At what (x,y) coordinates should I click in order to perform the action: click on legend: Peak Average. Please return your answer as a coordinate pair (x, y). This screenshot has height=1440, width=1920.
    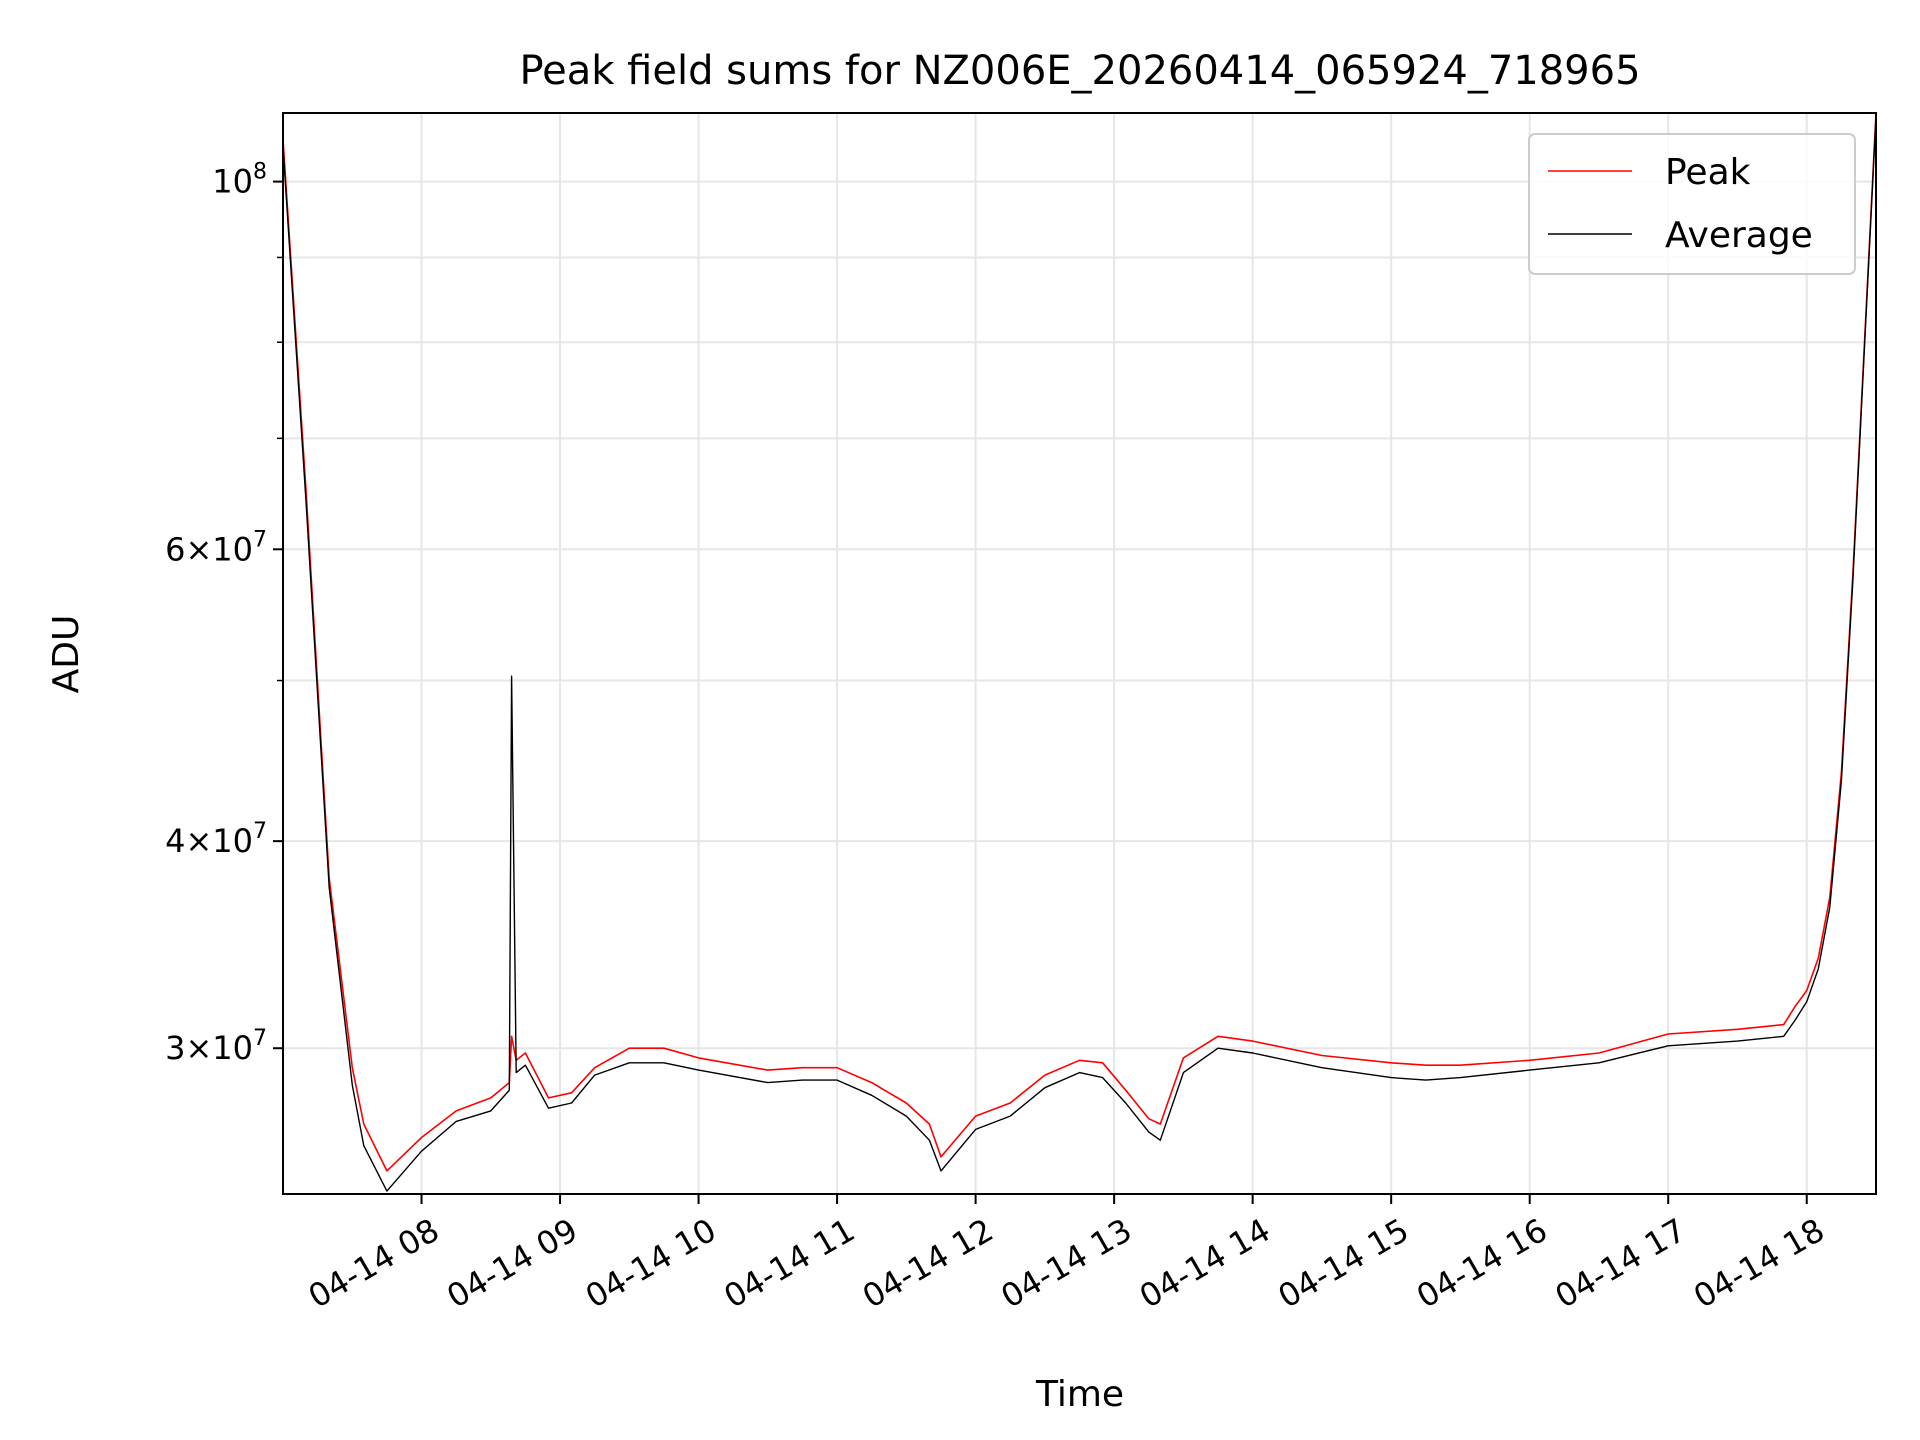
    Looking at the image, I should click on (1692, 204).